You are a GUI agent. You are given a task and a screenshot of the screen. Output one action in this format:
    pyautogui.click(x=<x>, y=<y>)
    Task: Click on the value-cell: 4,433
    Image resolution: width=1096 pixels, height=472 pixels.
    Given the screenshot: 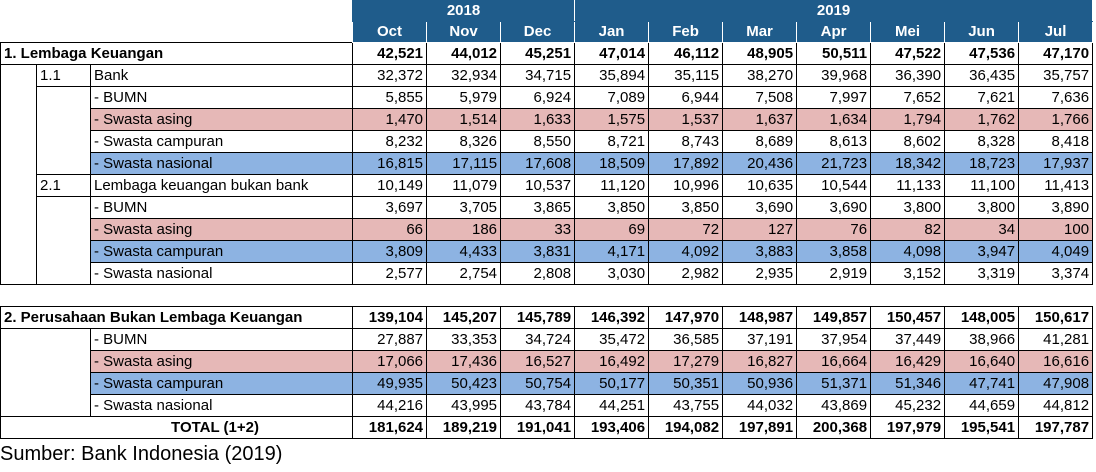 What is the action you would take?
    pyautogui.click(x=464, y=251)
    